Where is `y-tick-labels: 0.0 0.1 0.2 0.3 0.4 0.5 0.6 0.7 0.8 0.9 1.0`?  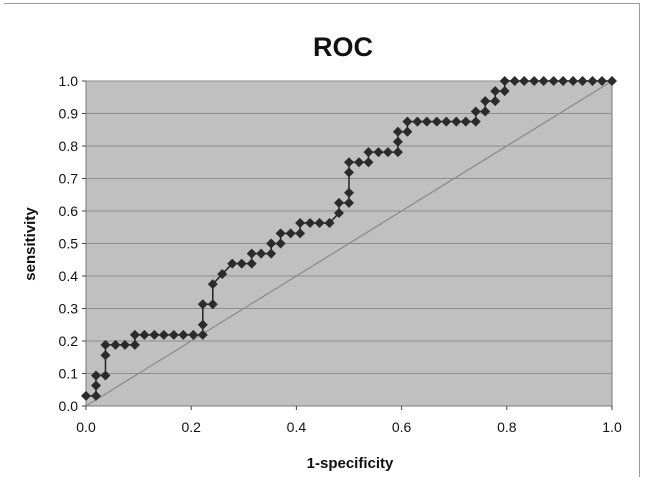
y-tick-labels: 0.0 0.1 0.2 0.3 0.4 0.5 0.6 0.7 0.8 0.9 1.0 is located at coordinates (72, 243).